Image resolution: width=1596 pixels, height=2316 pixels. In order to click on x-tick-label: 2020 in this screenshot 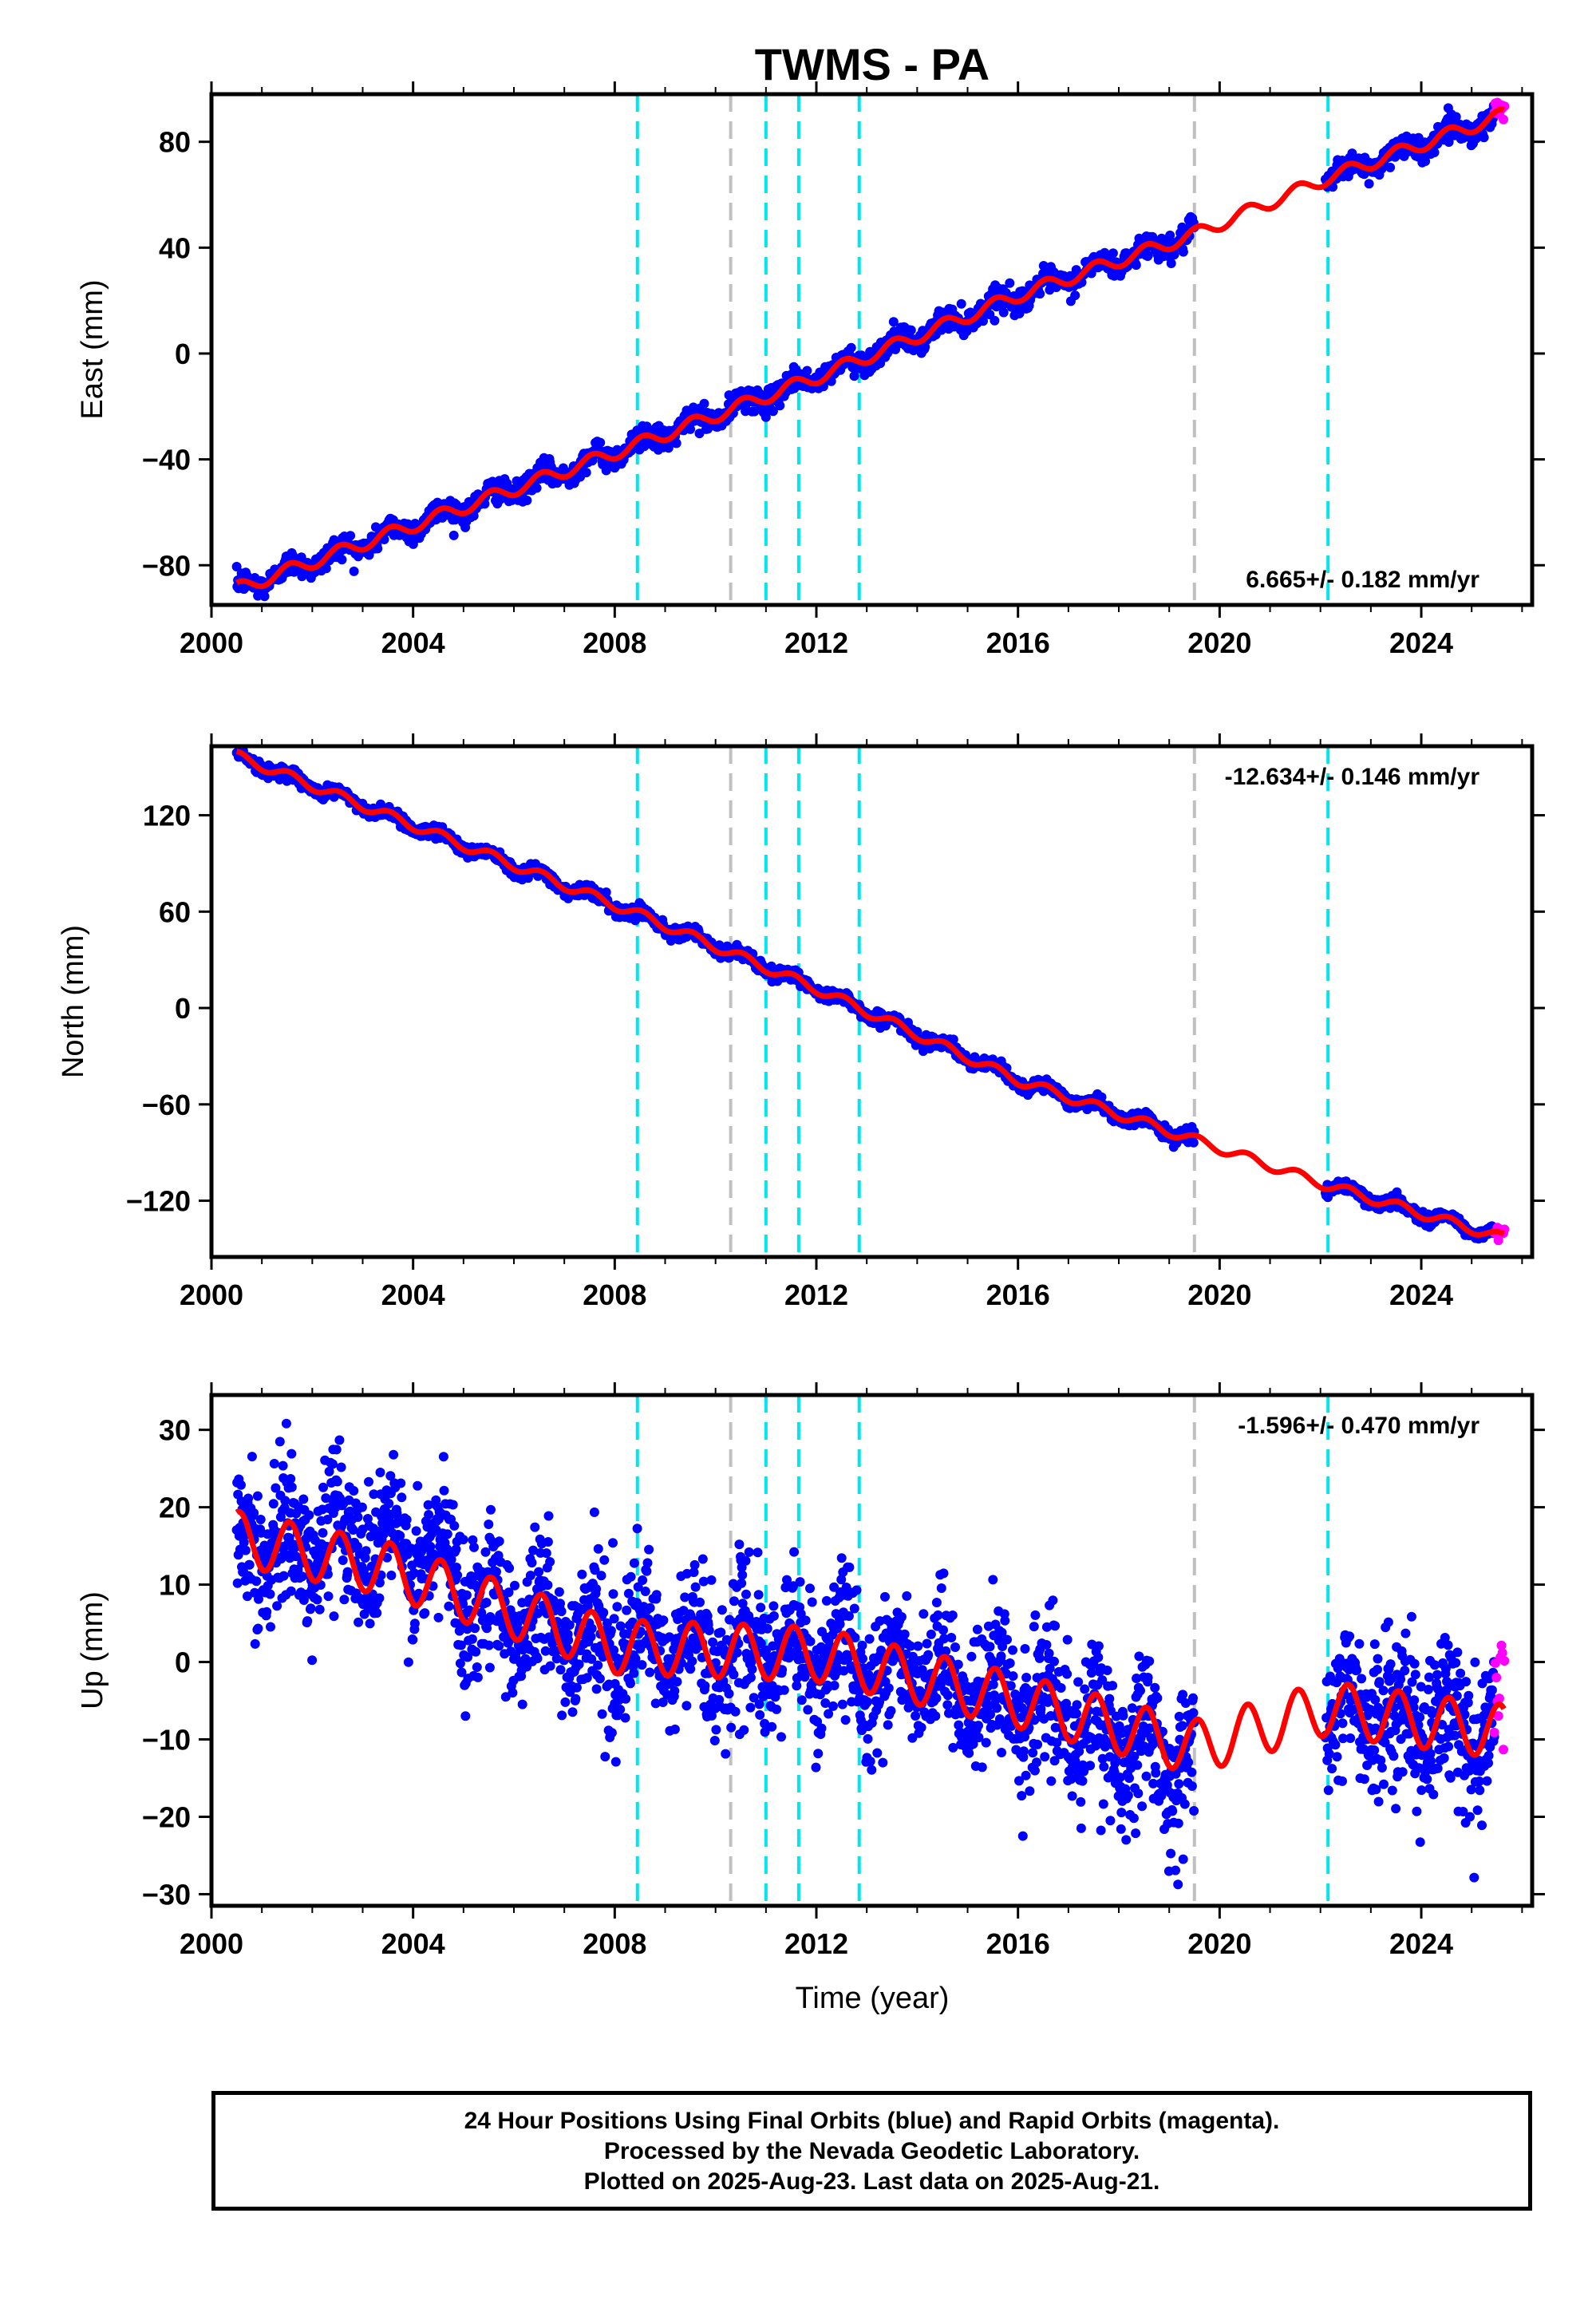, I will do `click(1219, 642)`.